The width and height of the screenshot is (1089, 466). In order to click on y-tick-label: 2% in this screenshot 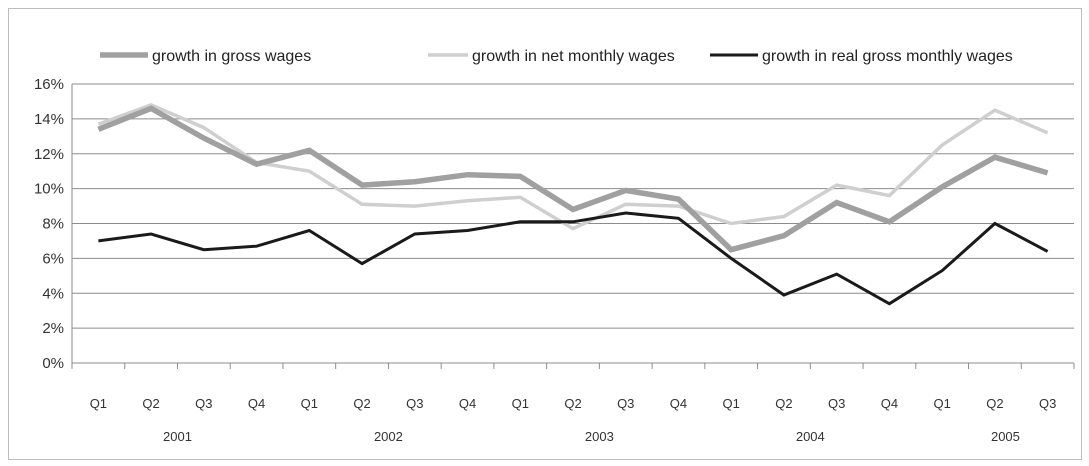, I will do `click(53, 328)`.